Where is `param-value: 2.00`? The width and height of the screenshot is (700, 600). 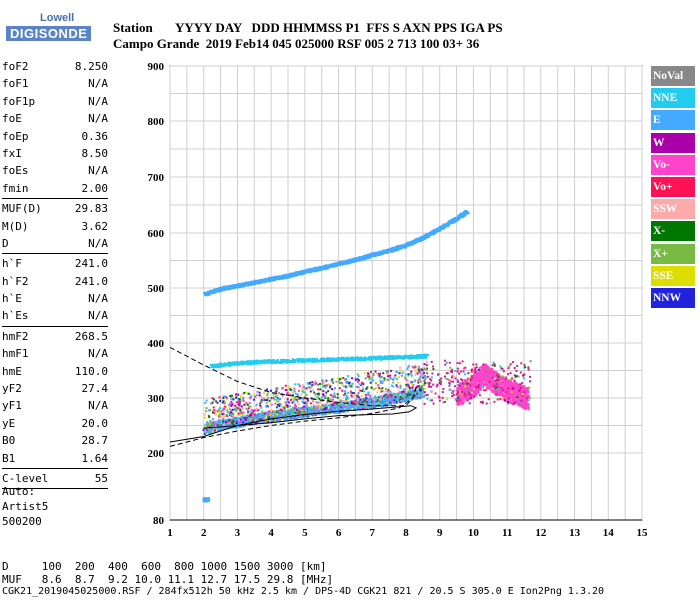
param-value: 2.00 is located at coordinates (95, 188).